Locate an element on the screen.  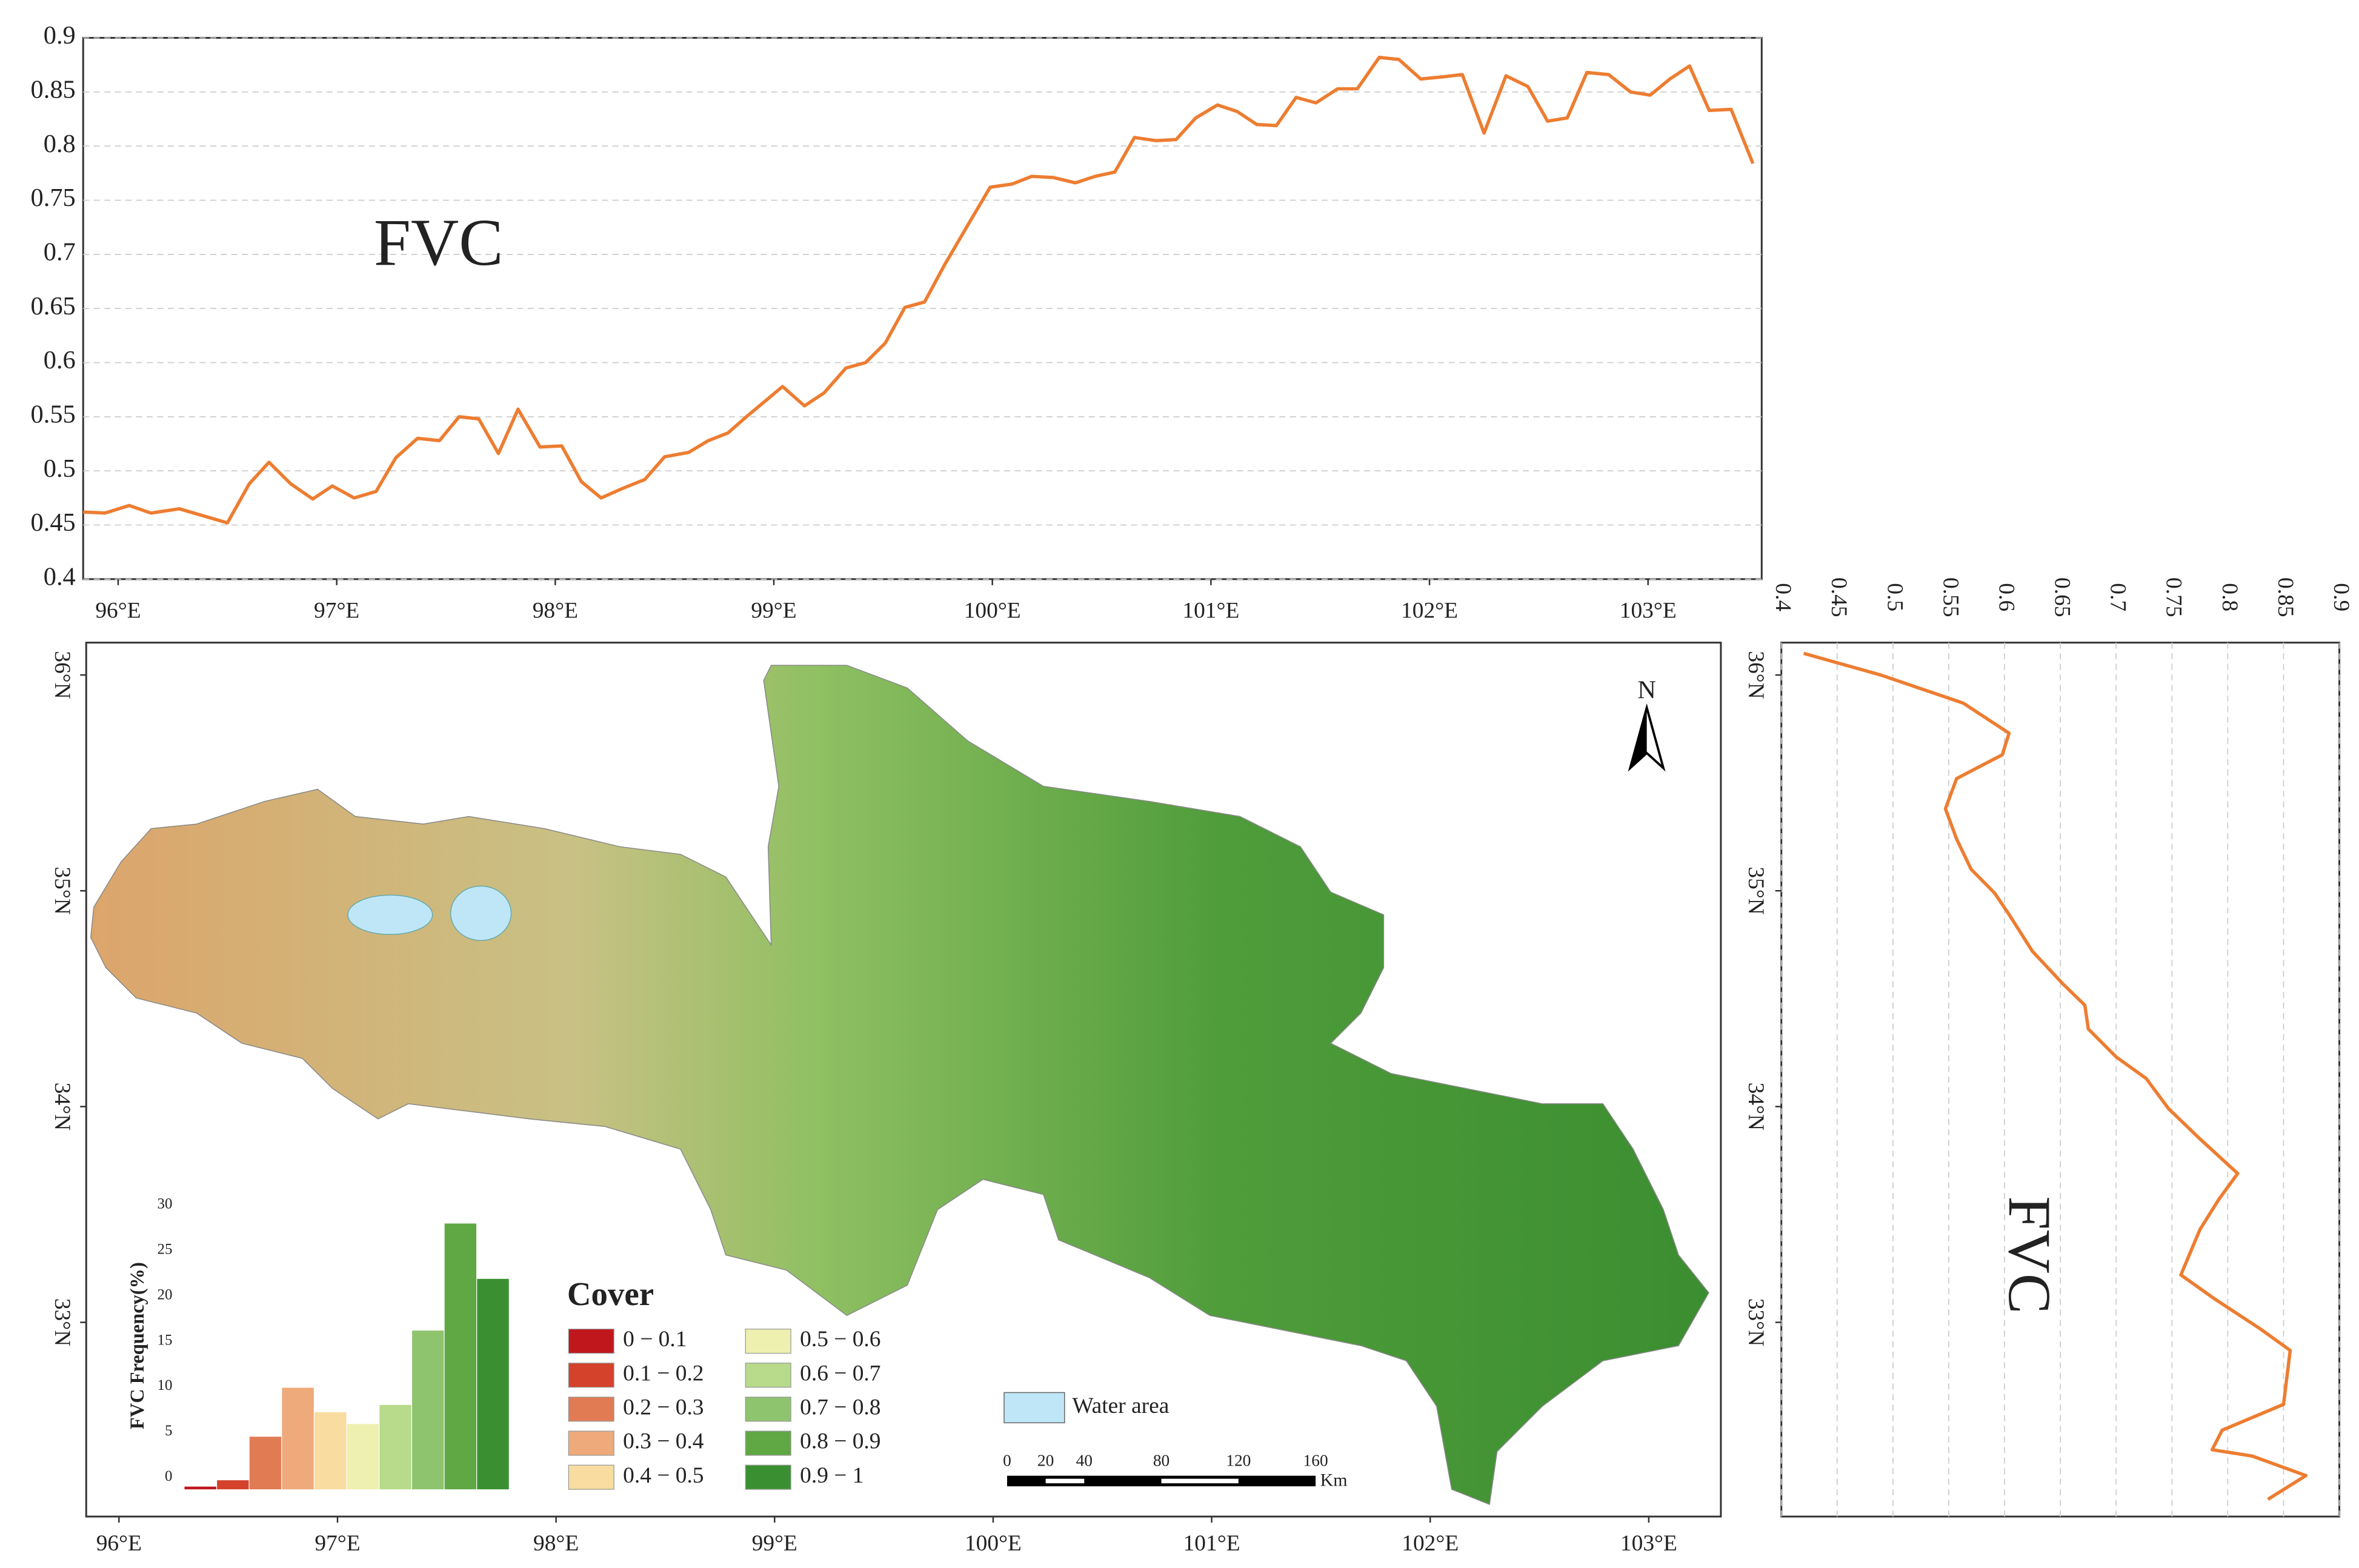
y-tick-label: 10 is located at coordinates (165, 1386).